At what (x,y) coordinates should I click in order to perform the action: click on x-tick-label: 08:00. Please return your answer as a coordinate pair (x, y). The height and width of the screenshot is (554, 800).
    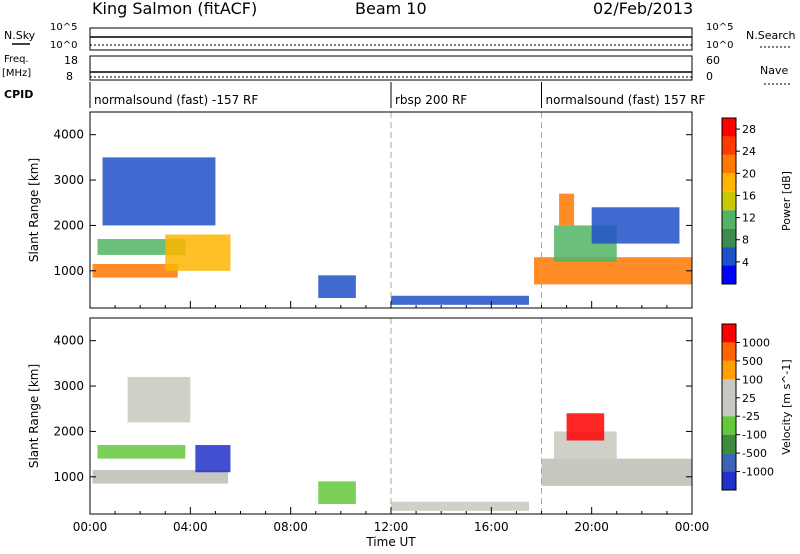
    Looking at the image, I should click on (290, 527).